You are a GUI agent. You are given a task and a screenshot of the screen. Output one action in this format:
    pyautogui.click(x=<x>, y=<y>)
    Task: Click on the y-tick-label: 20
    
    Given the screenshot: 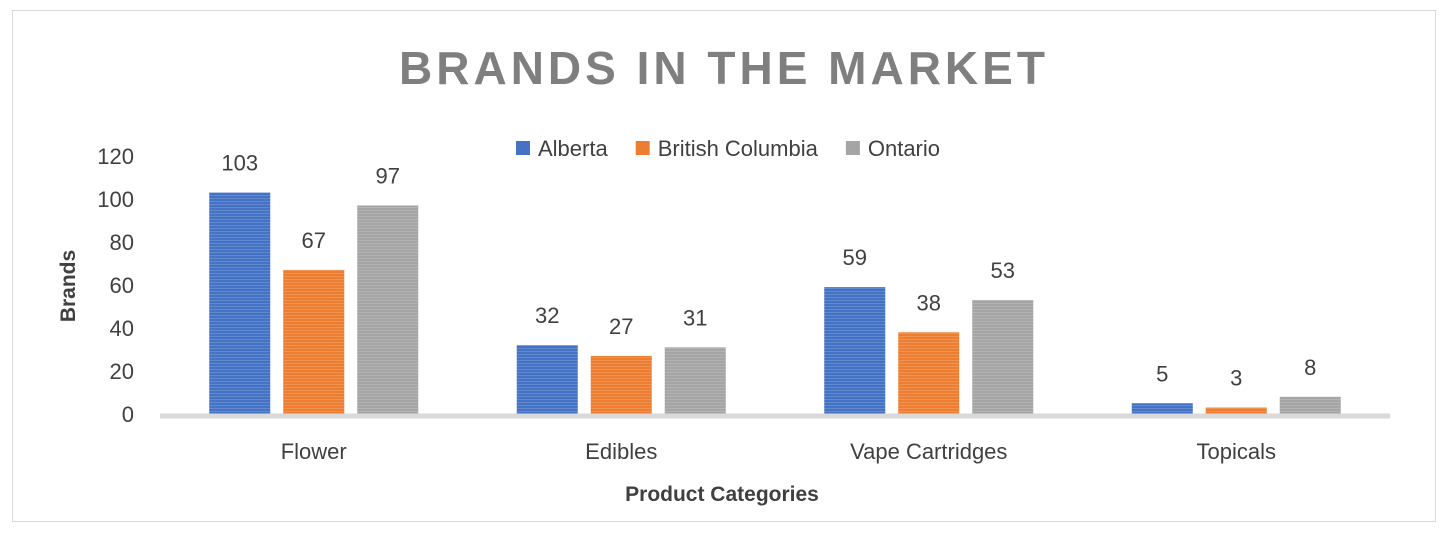 What is the action you would take?
    pyautogui.click(x=122, y=371)
    